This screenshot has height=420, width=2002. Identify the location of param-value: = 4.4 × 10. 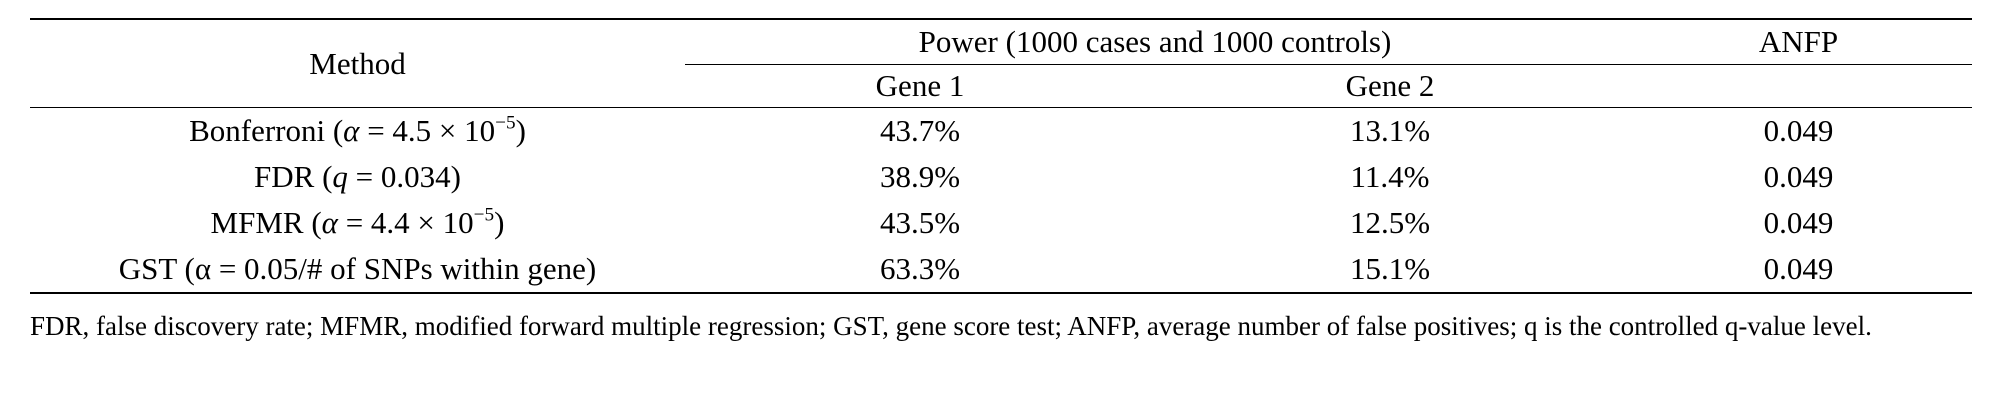
(405, 223).